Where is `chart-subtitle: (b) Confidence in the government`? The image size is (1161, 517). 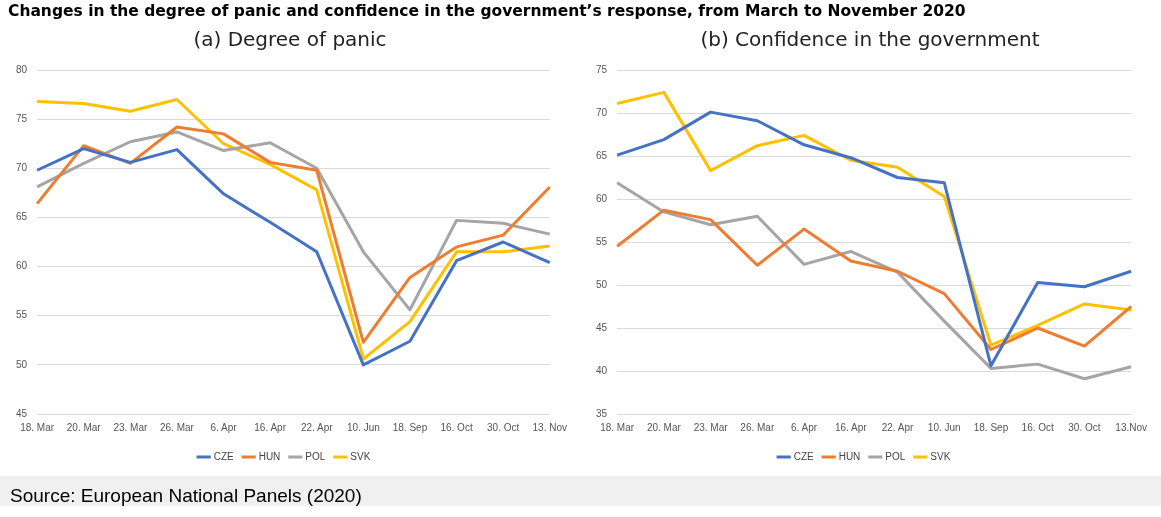 chart-subtitle: (b) Confidence in the government is located at coordinates (870, 39).